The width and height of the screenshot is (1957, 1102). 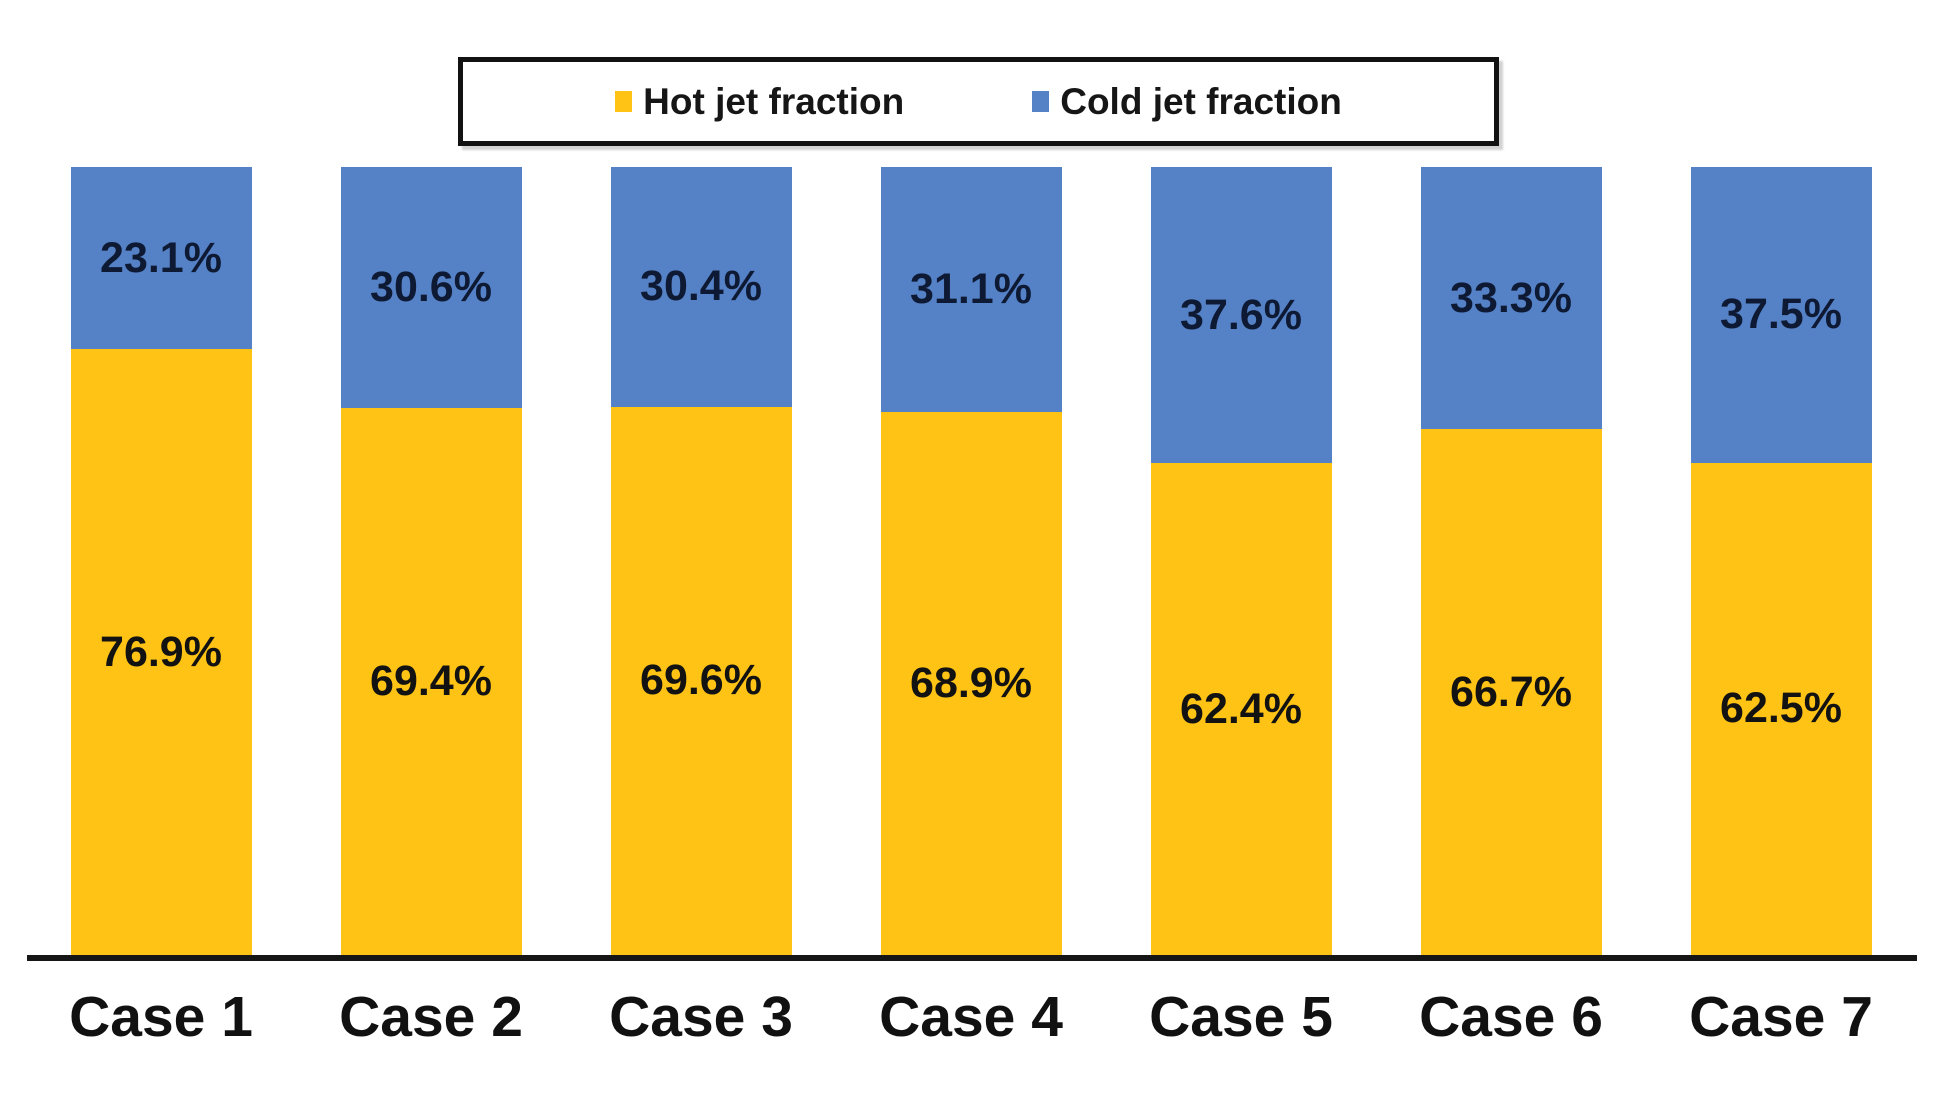 I want to click on cold-segment: 31.1%, so click(x=971, y=290).